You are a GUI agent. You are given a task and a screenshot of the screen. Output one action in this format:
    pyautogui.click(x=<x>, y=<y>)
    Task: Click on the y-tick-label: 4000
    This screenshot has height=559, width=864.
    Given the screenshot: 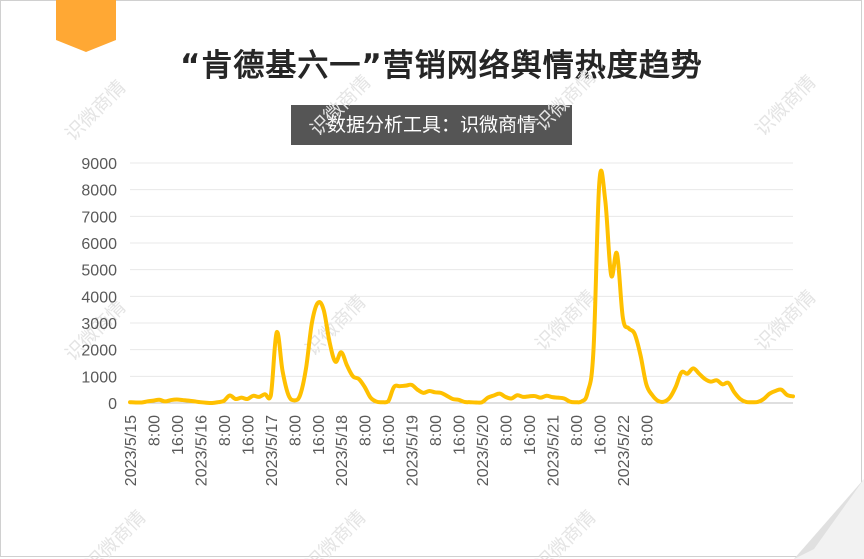 What is the action you would take?
    pyautogui.click(x=99, y=297)
    